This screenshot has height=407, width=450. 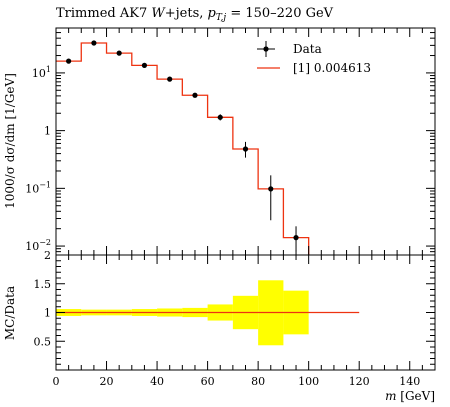 I want to click on x-tick-label: 0, so click(x=56, y=381).